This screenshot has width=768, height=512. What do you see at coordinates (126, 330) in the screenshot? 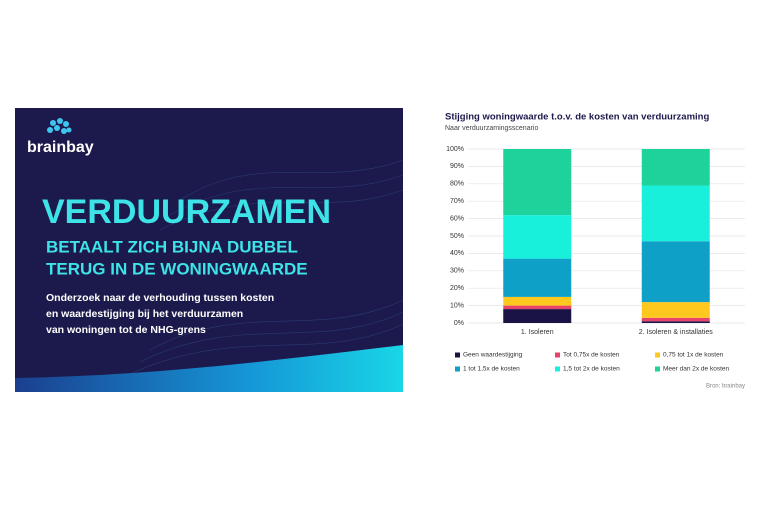
I see `body-line: van woningen tot de NHG-grens` at bounding box center [126, 330].